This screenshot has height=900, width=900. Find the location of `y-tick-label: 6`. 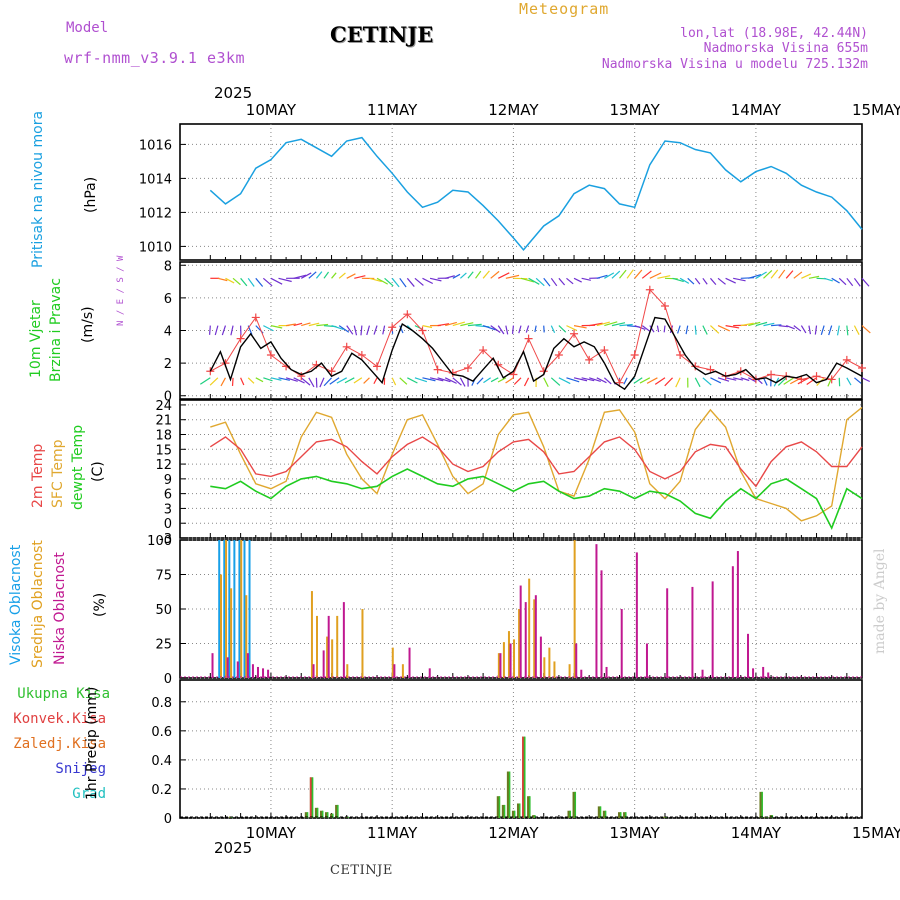

y-tick-label: 6 is located at coordinates (168, 299).